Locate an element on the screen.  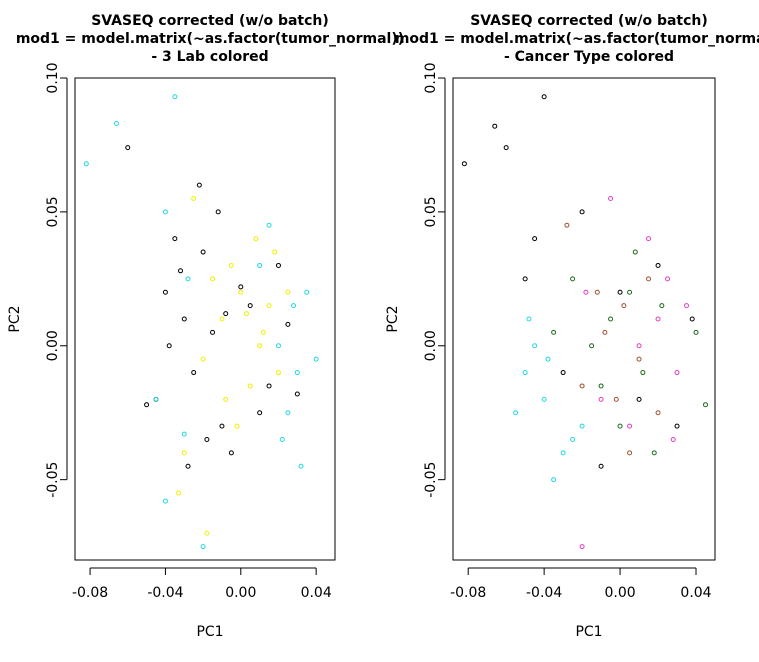
x-tick-label: -0.04 is located at coordinates (165, 593).